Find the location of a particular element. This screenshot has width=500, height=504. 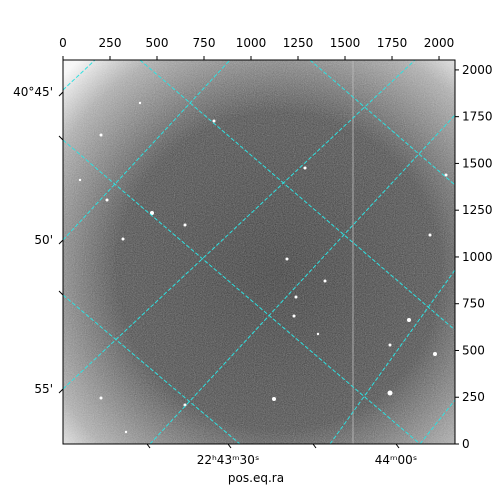

ra-tick-label: 22ʰ43ᵐ30ˢ is located at coordinates (228, 460).